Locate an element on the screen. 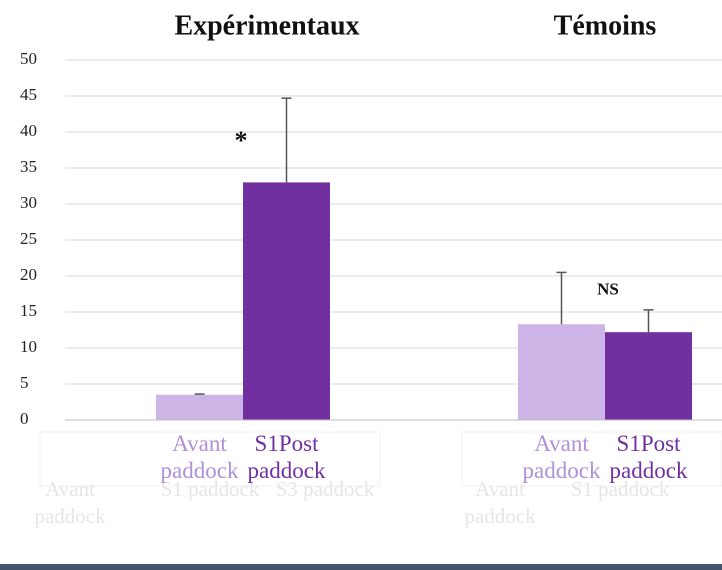  y-tick-label: 25 is located at coordinates (28, 238).